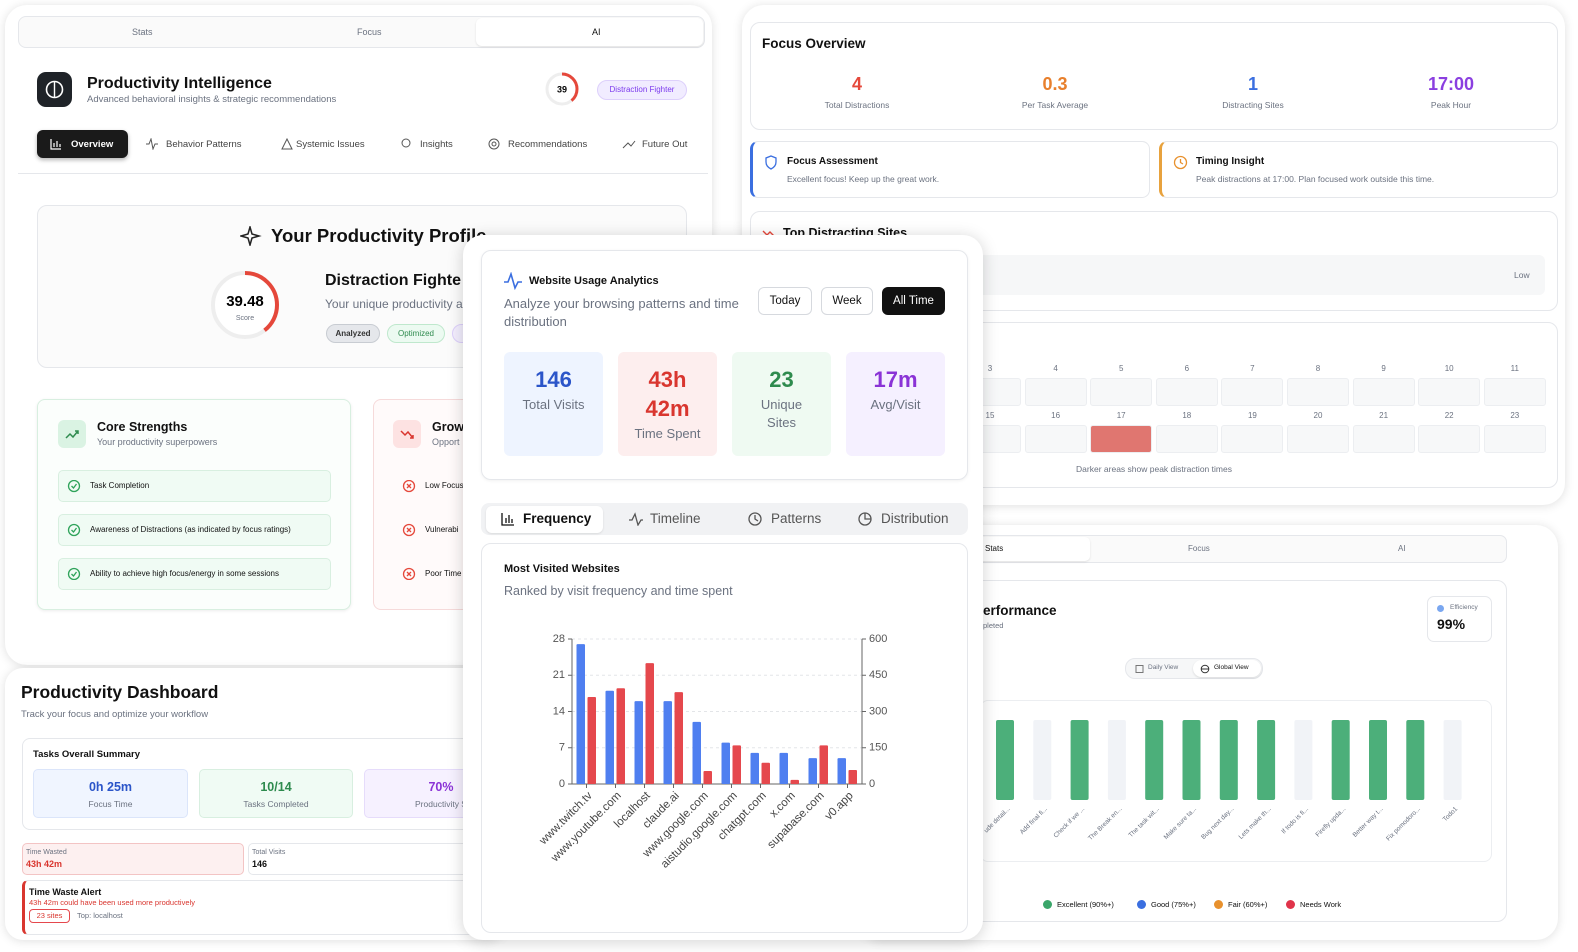  I want to click on nav-item: Behavior Patterns, so click(204, 144).